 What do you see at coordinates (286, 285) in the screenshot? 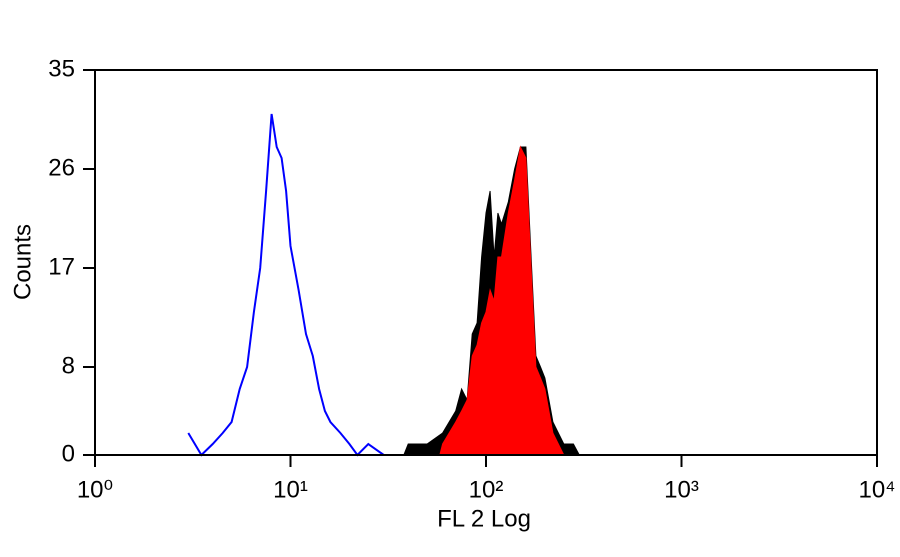
I see `histogram-line` at bounding box center [286, 285].